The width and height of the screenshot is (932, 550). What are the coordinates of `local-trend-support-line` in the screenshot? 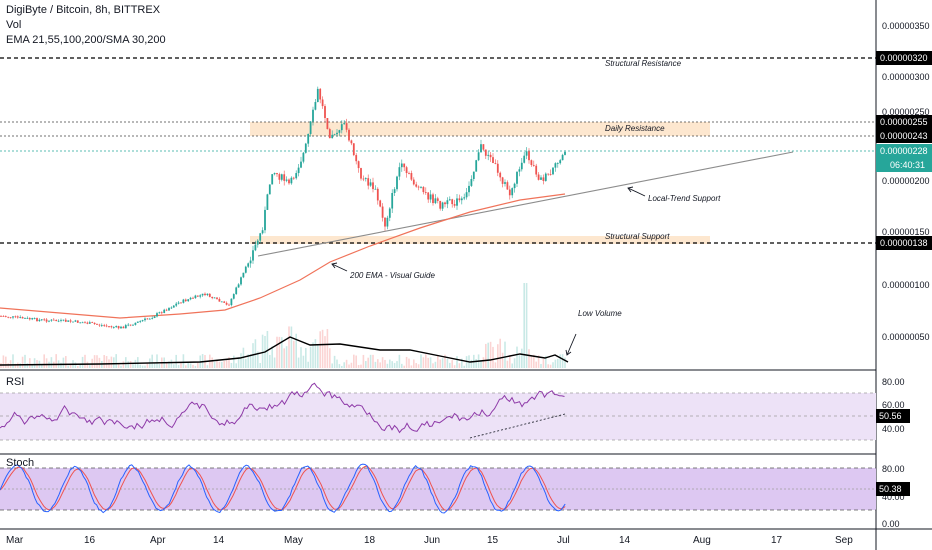 It's located at (525, 204).